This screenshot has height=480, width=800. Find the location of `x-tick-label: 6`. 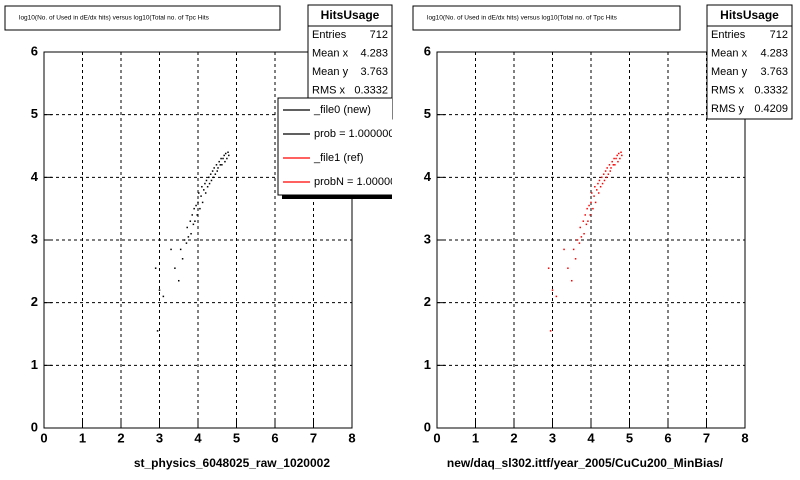

x-tick-label: 6 is located at coordinates (667, 437).